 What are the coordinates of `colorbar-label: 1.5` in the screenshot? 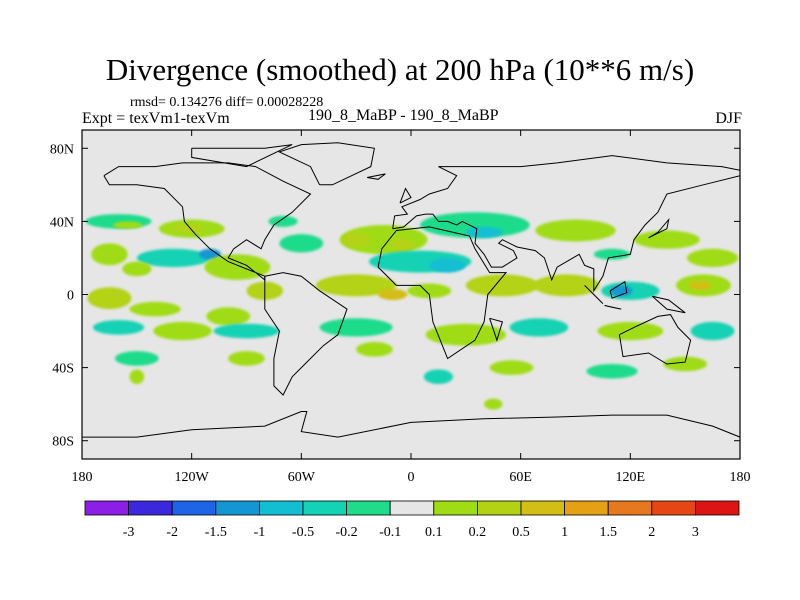 It's located at (608, 532).